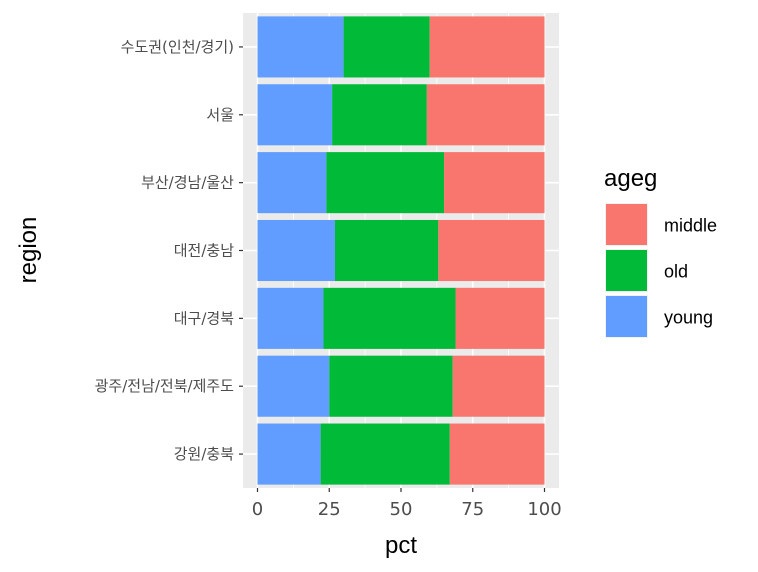 The height and width of the screenshot is (572, 758). Describe the element at coordinates (626, 224) in the screenshot. I see `legend-key-middle` at that location.